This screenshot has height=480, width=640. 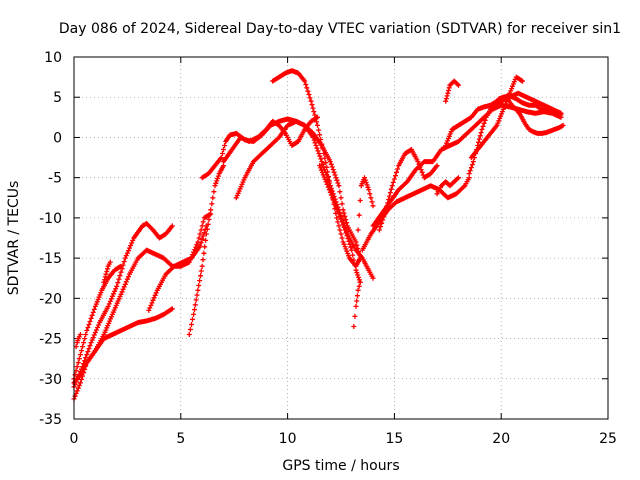 I want to click on series-arc7, so click(x=107, y=272).